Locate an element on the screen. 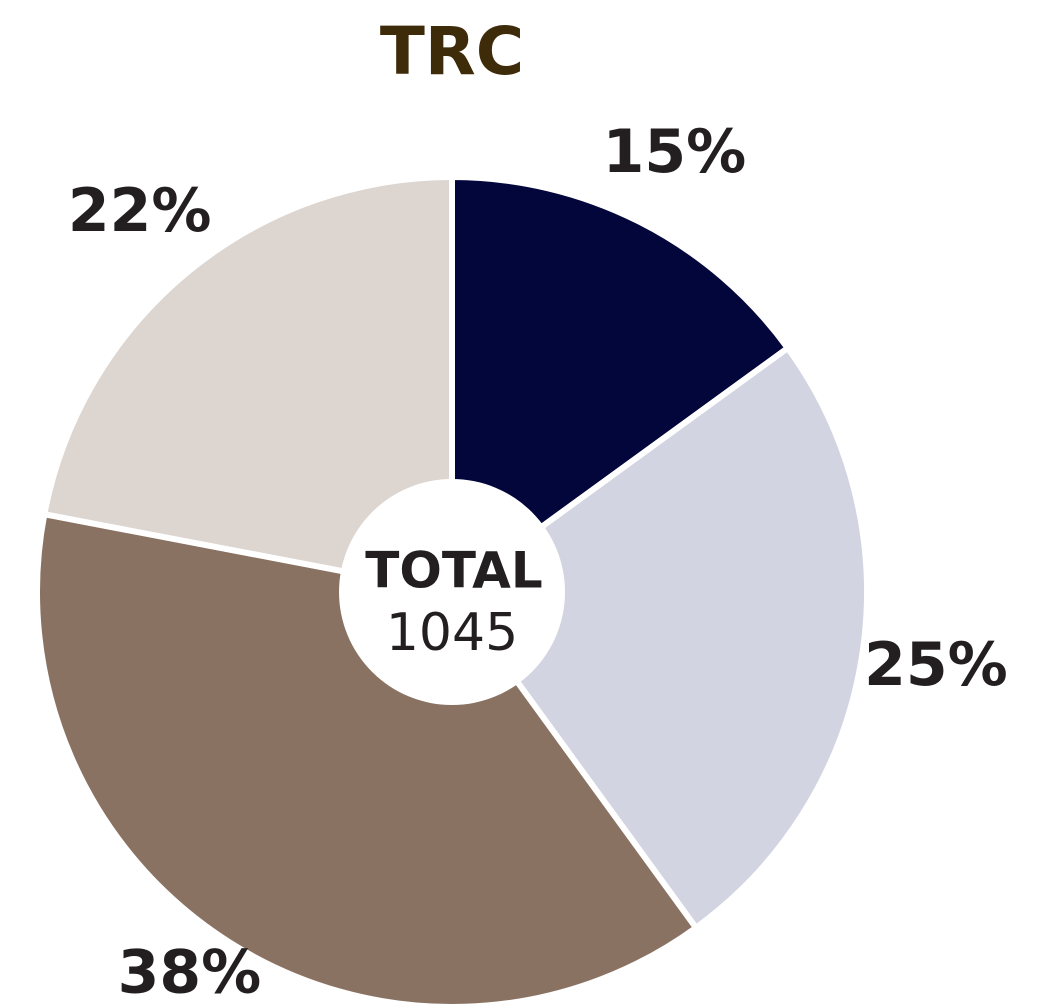  value-label: 25% is located at coordinates (936, 665).